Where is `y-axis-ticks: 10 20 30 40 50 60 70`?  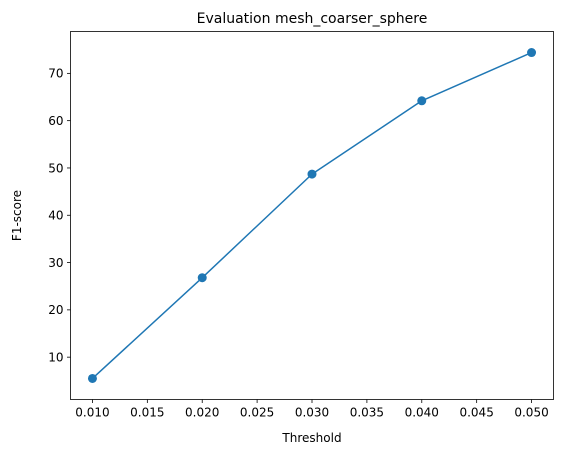
y-axis-ticks: 10 20 30 40 50 60 70 is located at coordinates (59, 215).